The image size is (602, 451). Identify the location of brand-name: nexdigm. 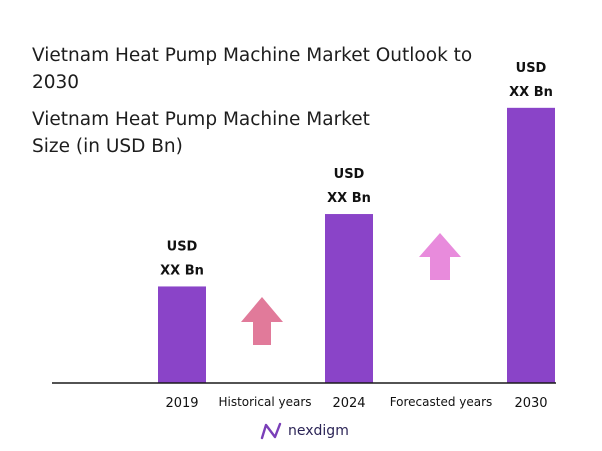
(318, 431).